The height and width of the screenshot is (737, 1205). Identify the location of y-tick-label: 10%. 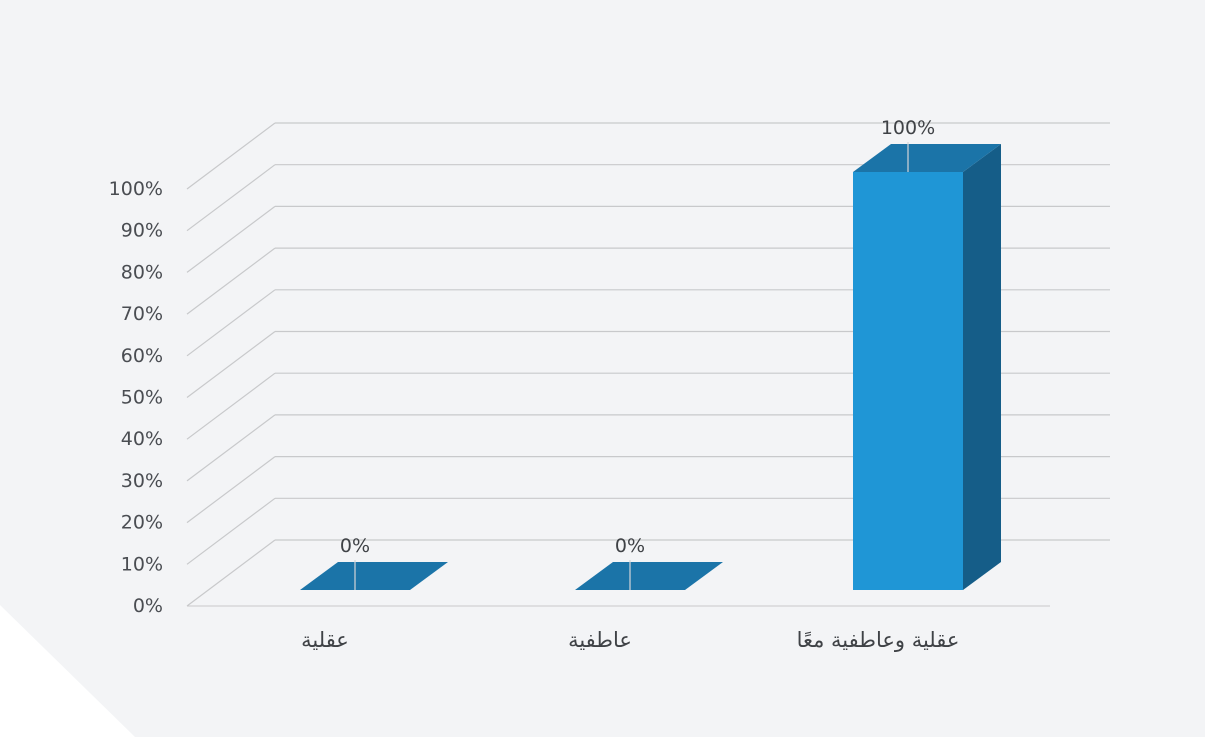
(142, 564).